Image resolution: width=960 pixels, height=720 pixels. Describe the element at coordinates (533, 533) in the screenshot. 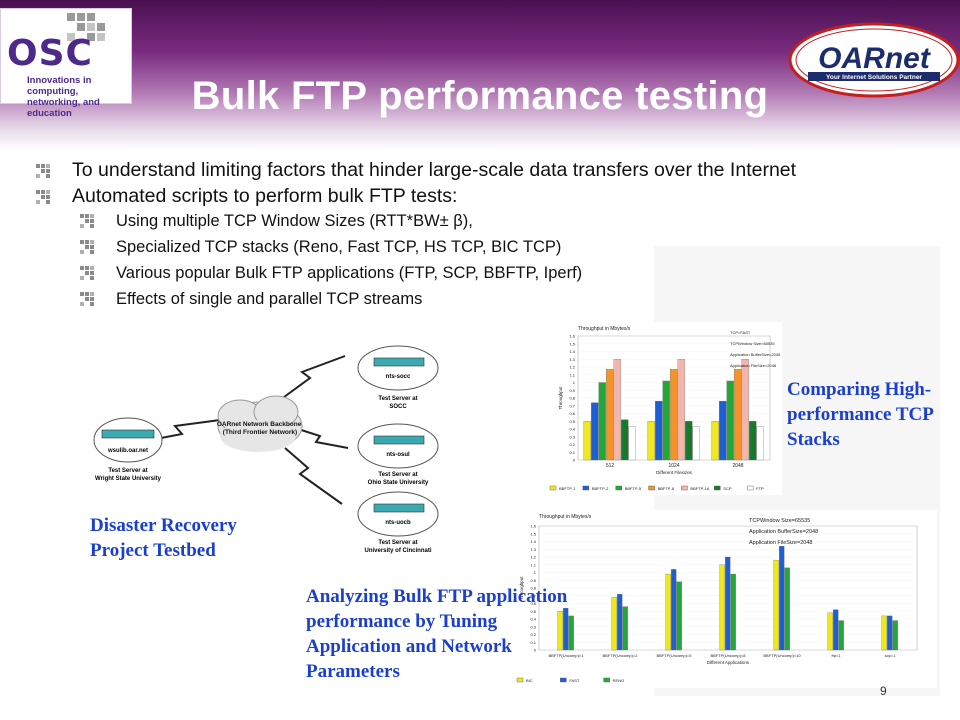

I see `y-tick-label: 1.5` at that location.